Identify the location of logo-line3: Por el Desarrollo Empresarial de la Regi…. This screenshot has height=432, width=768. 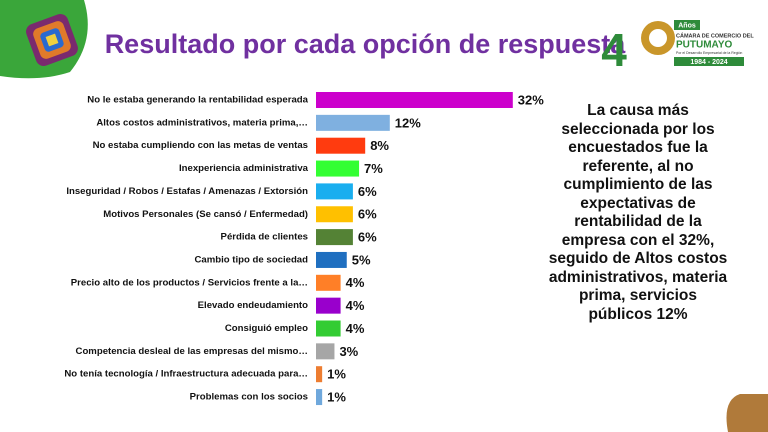
(709, 53).